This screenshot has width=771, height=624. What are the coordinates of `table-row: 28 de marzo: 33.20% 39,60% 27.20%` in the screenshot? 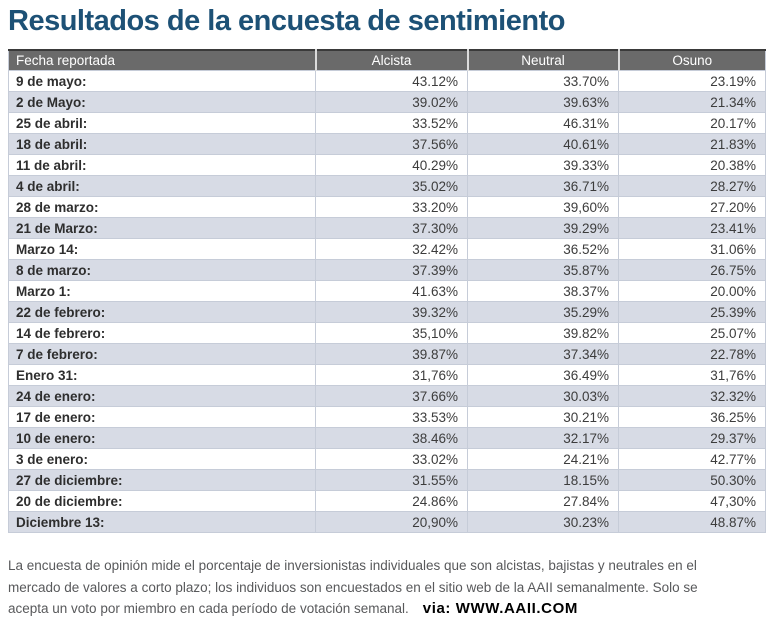 It's located at (387, 207).